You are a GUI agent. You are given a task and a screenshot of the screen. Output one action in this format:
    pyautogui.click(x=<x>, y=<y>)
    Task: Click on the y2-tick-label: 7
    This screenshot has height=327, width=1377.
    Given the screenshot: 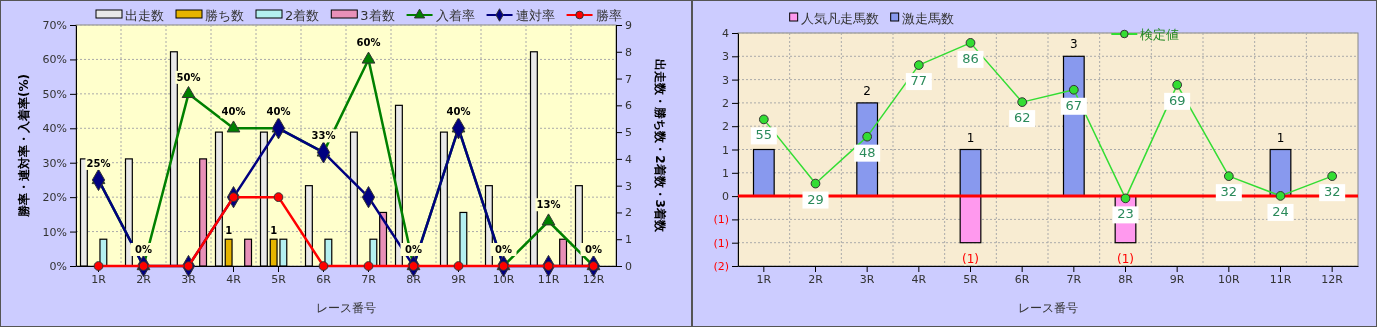 What is the action you would take?
    pyautogui.click(x=628, y=79)
    